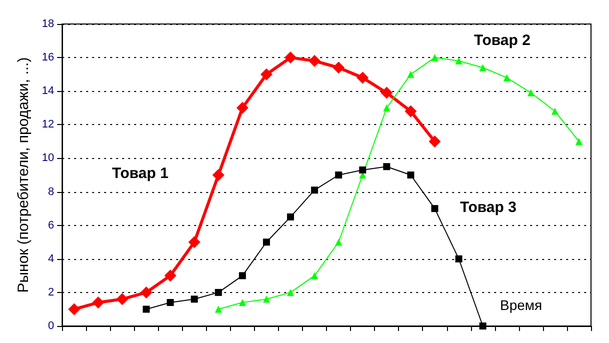 The width and height of the screenshot is (609, 343). What do you see at coordinates (51, 292) in the screenshot?
I see `y-tick-label: 2` at bounding box center [51, 292].